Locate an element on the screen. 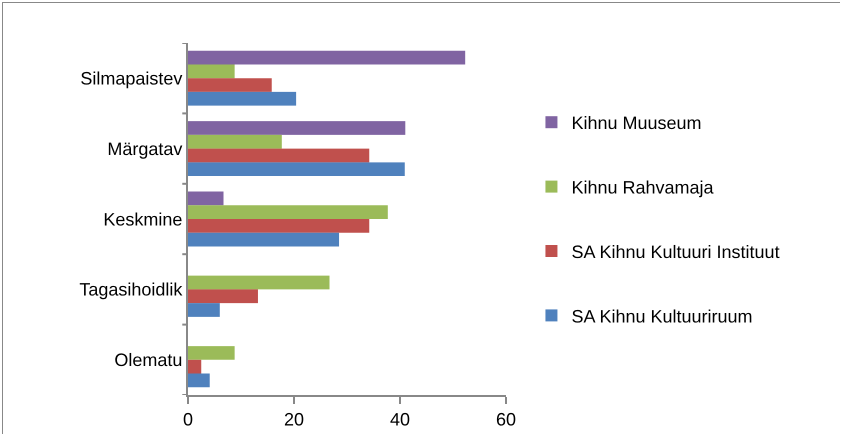 This screenshot has height=440, width=845. y-tick-label: Silmapaistev is located at coordinates (131, 78).